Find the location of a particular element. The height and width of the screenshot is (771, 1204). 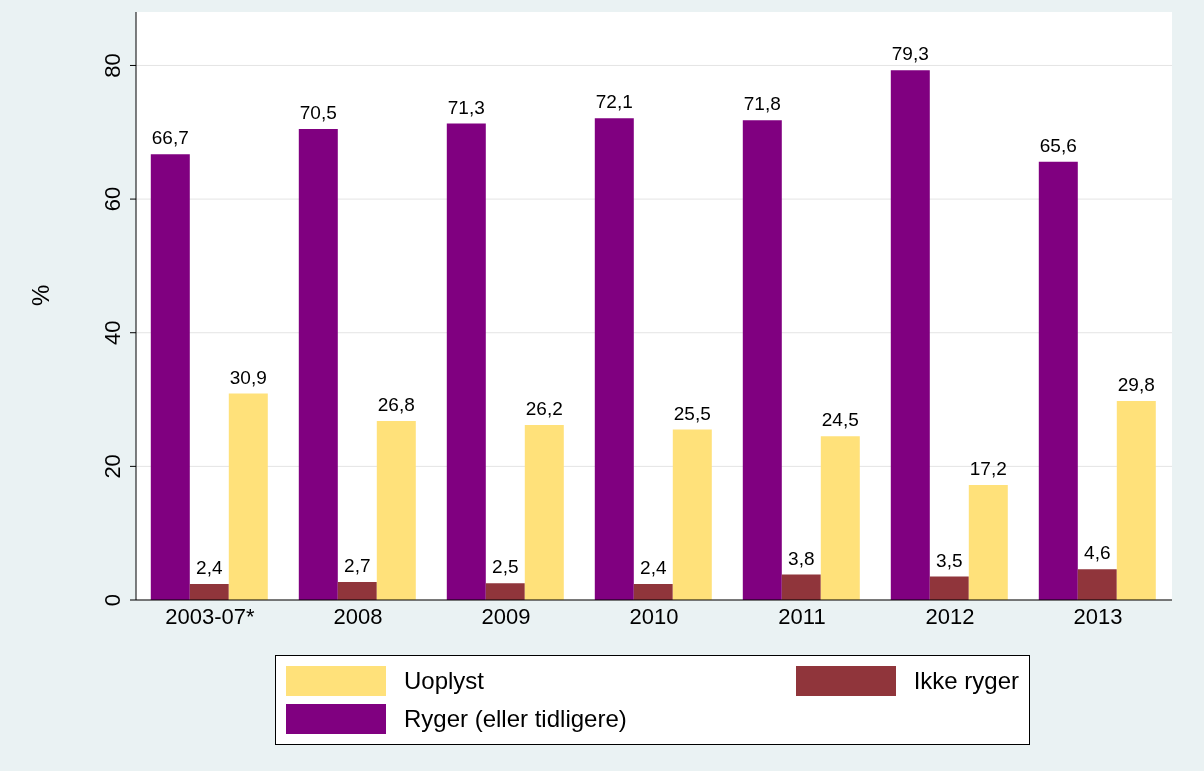

data-label: 2,5 is located at coordinates (505, 567).